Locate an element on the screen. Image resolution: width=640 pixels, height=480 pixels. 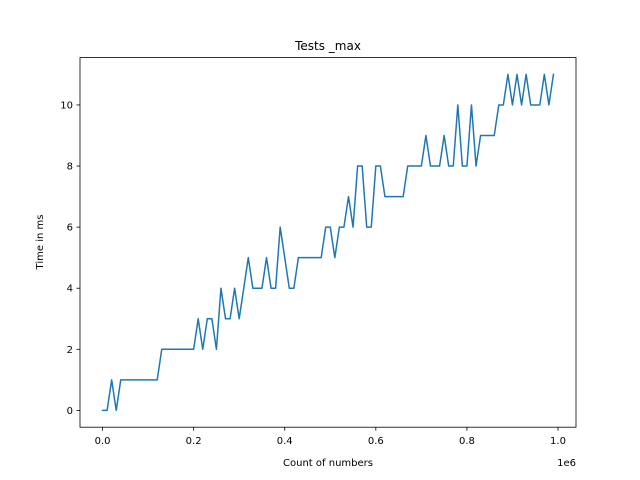
y-axis: 0 2 4 6 8 10 is located at coordinates (70, 258).